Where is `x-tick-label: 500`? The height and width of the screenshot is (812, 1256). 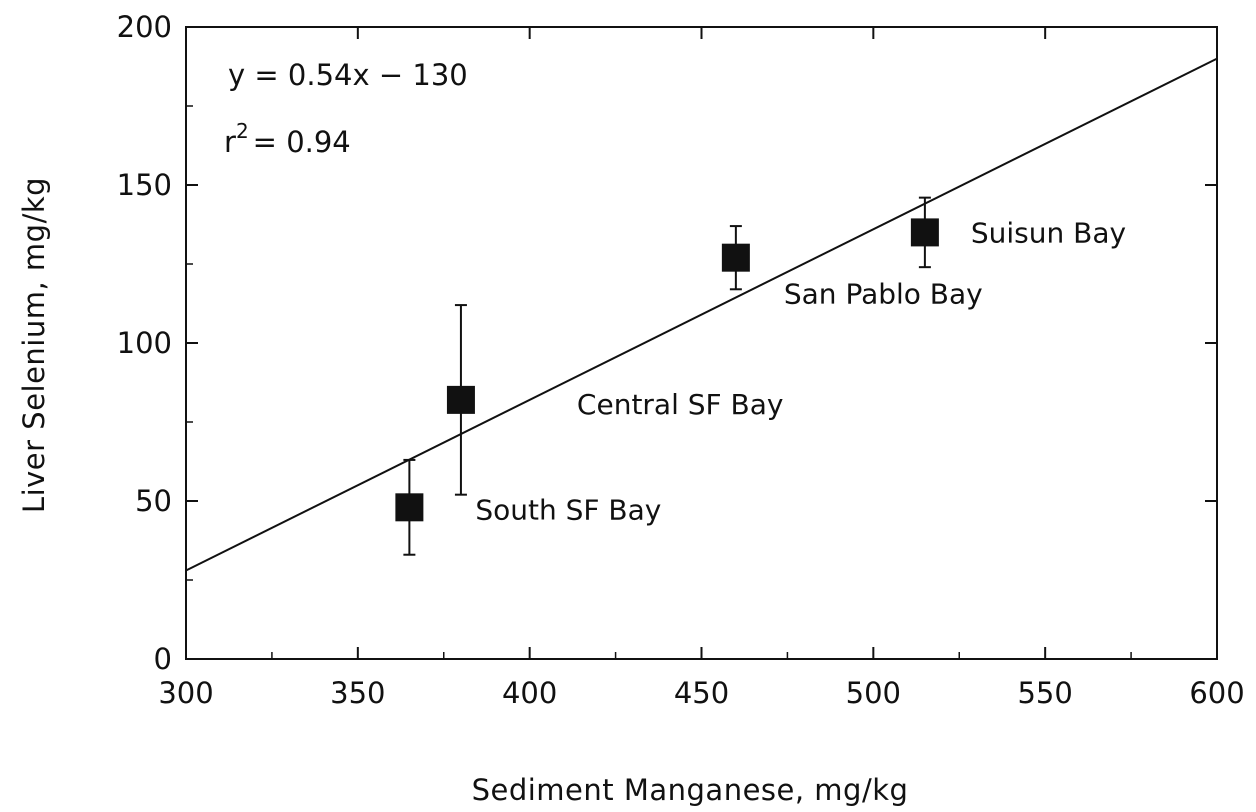 x-tick-label: 500 is located at coordinates (873, 693).